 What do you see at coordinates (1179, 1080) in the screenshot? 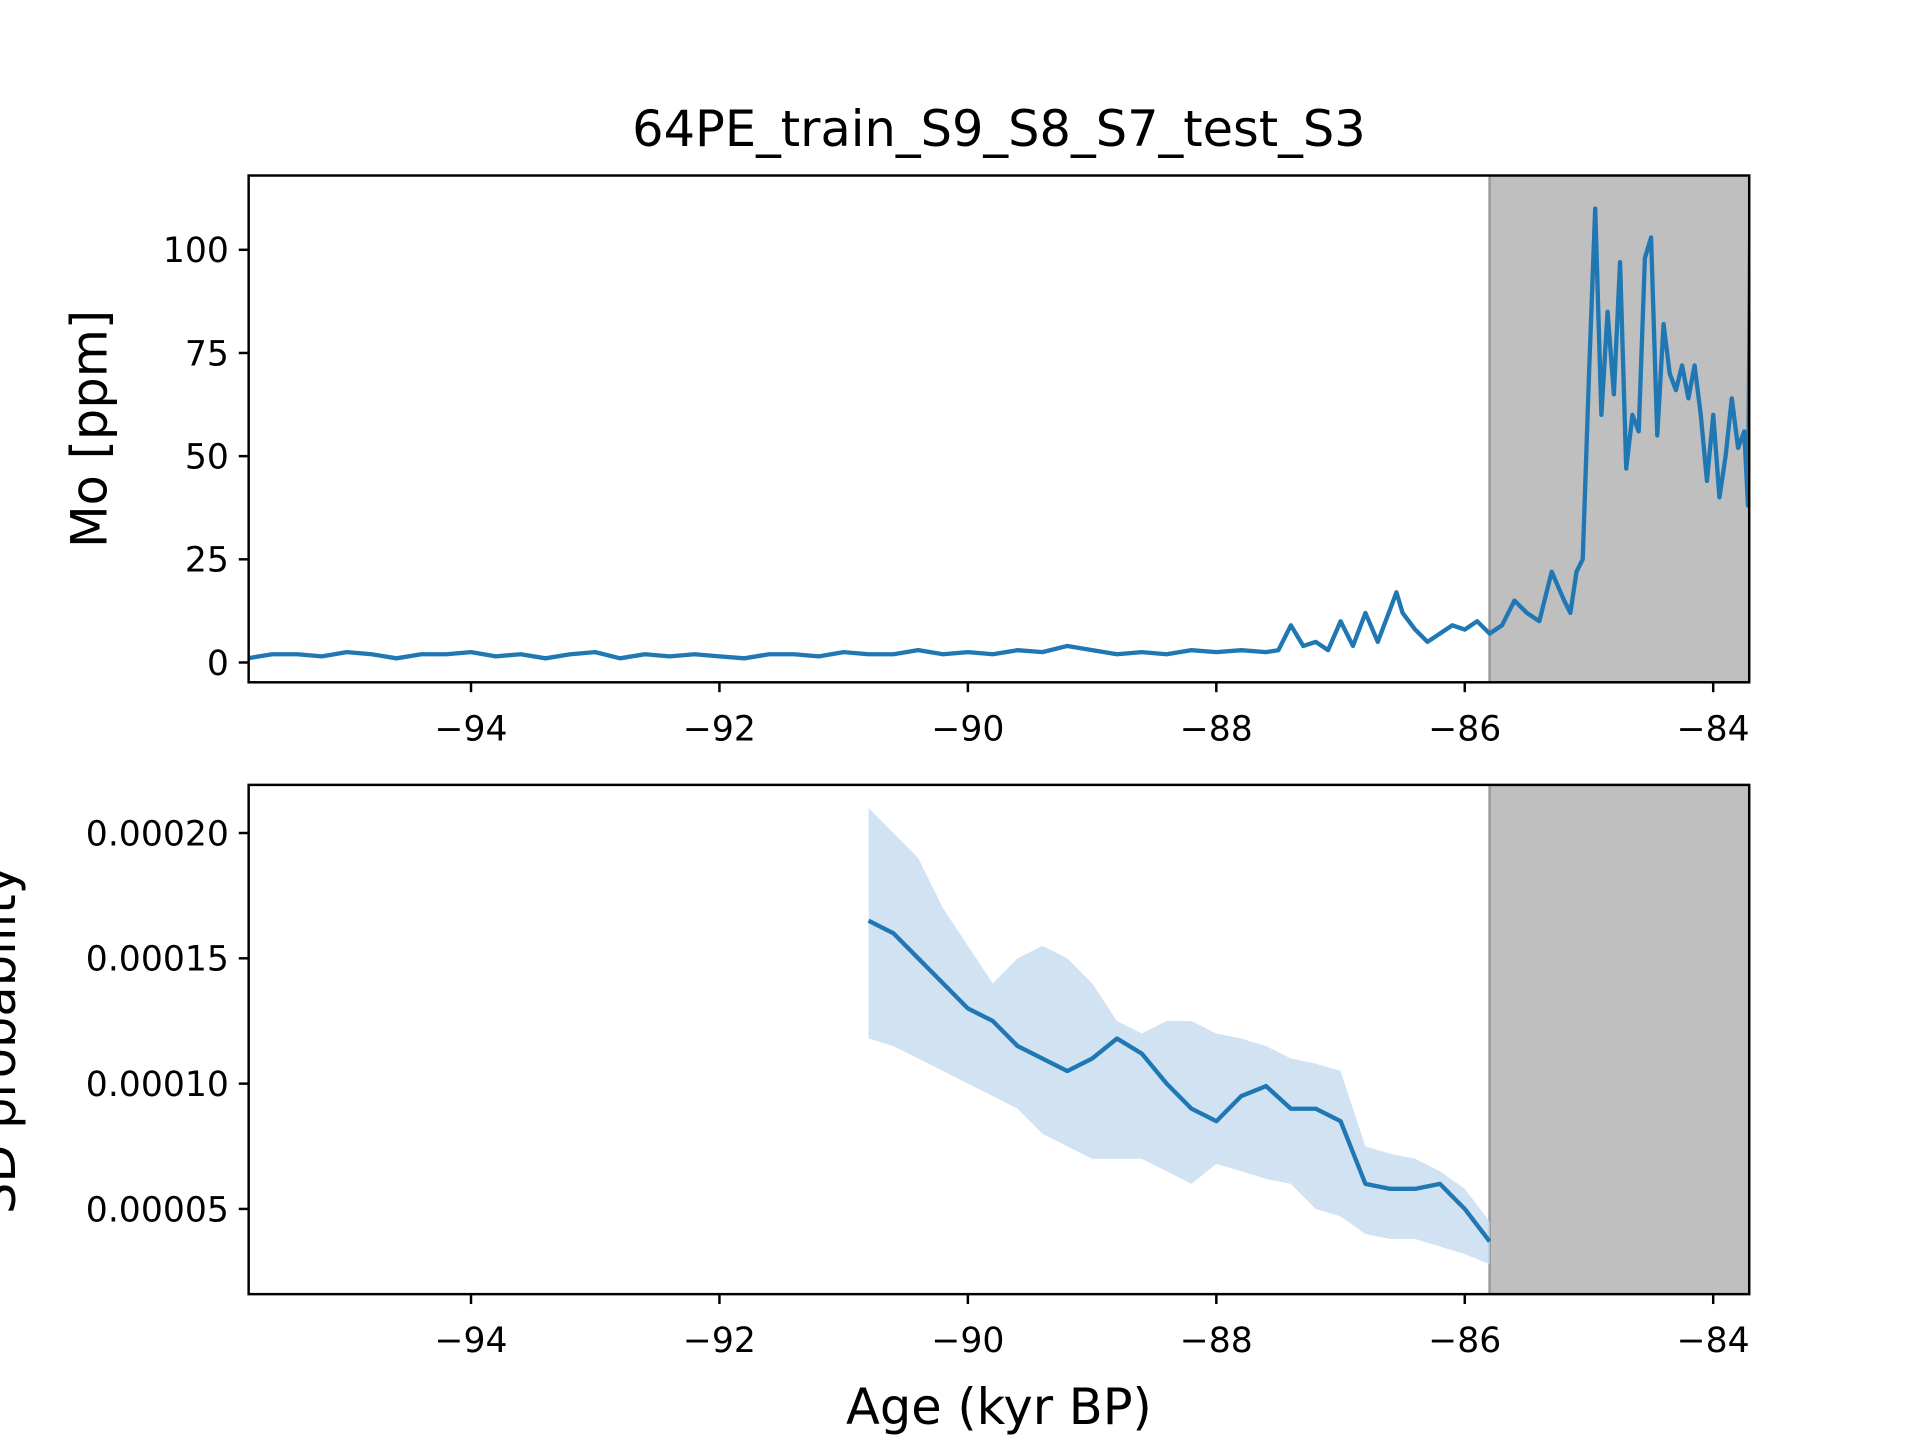
I see `data-line` at bounding box center [1179, 1080].